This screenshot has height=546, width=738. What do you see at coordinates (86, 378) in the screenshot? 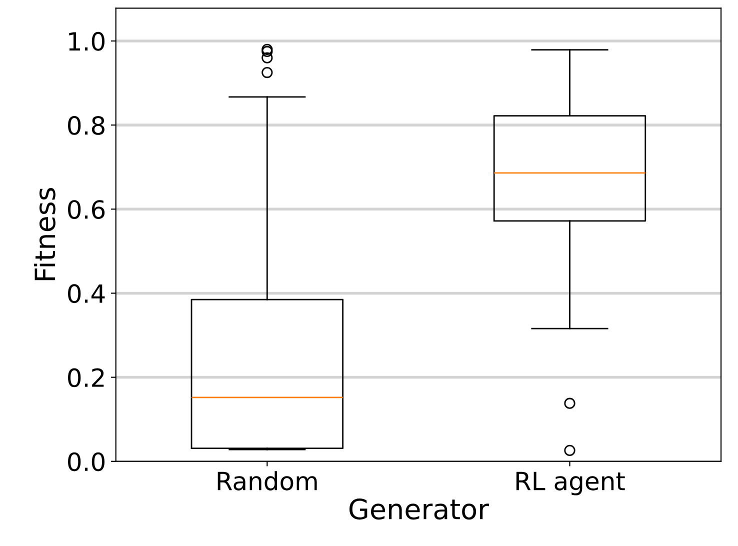
I see `y-tick-label: 0.2` at bounding box center [86, 378].